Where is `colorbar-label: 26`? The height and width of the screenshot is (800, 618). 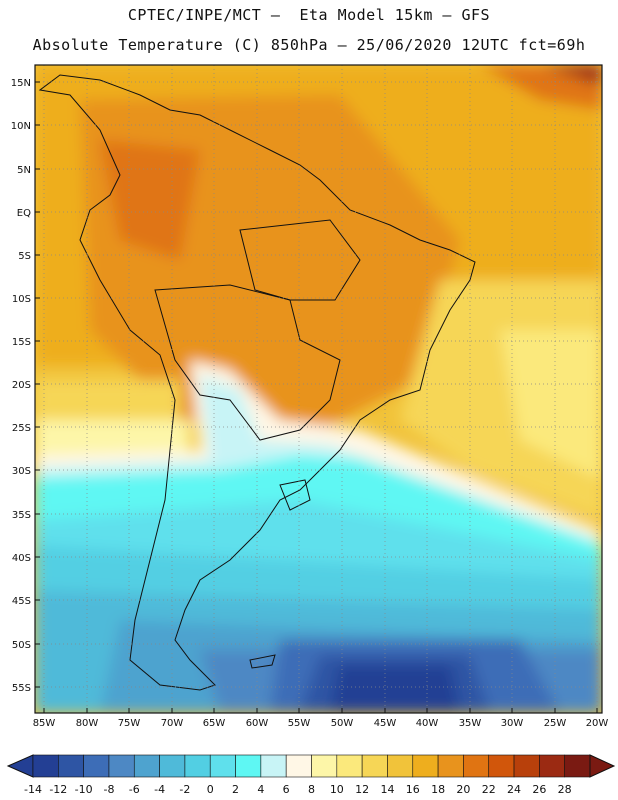
colorbar-label: 26 is located at coordinates (539, 789).